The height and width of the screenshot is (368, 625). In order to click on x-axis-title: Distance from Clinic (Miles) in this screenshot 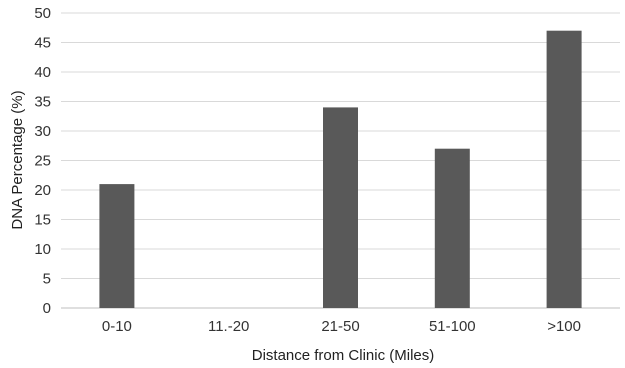, I will do `click(343, 355)`.